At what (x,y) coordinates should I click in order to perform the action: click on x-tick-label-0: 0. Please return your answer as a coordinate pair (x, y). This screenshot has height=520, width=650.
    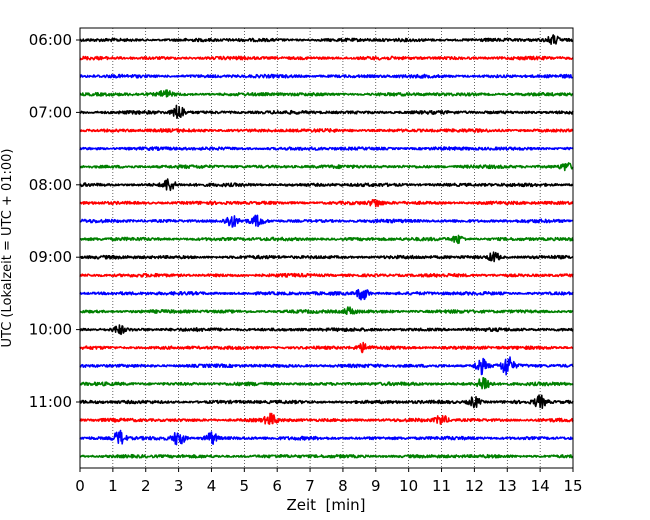
    Looking at the image, I should click on (80, 486).